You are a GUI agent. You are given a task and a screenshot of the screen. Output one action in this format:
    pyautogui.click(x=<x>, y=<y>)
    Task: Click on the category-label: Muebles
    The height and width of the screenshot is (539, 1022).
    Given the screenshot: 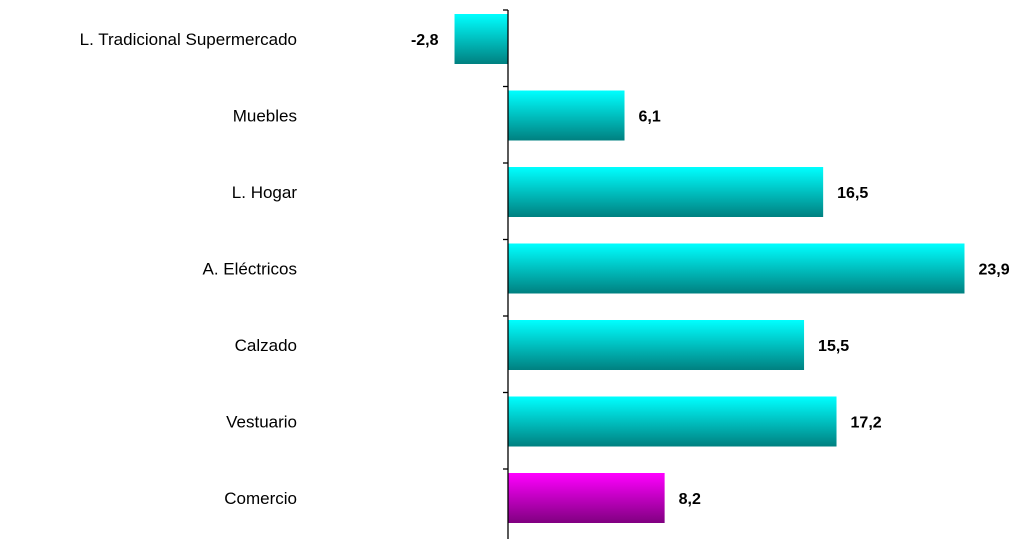 What is the action you would take?
    pyautogui.click(x=265, y=116)
    